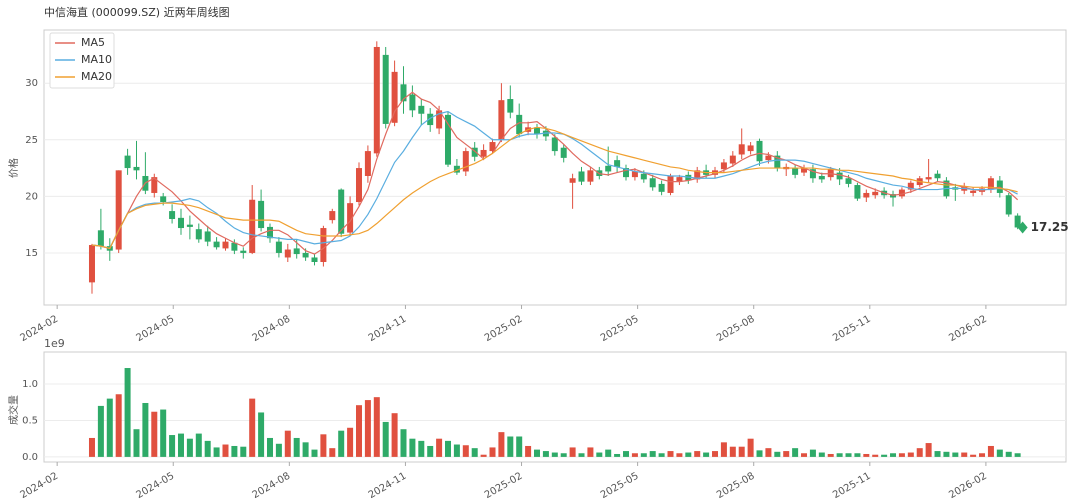 This screenshot has height=499, width=1080. What do you see at coordinates (31, 253) in the screenshot?
I see `y-tick-label: 15` at bounding box center [31, 253].